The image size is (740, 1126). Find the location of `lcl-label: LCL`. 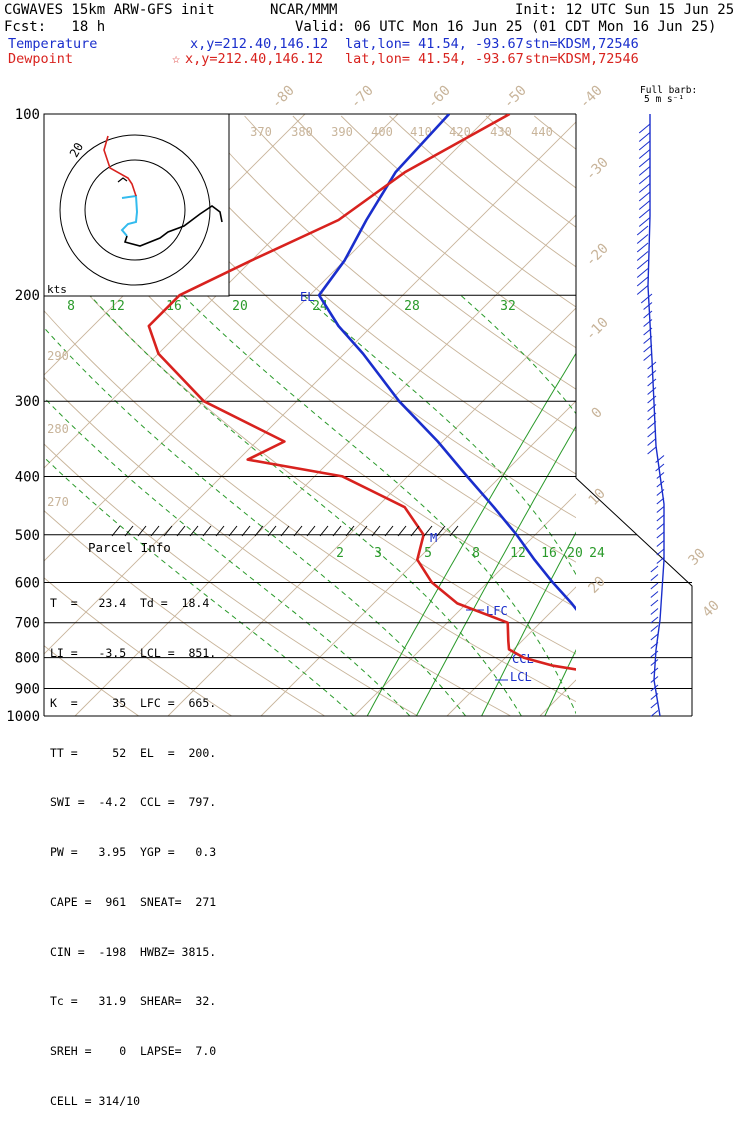

lcl-label: LCL is located at coordinates (521, 677).